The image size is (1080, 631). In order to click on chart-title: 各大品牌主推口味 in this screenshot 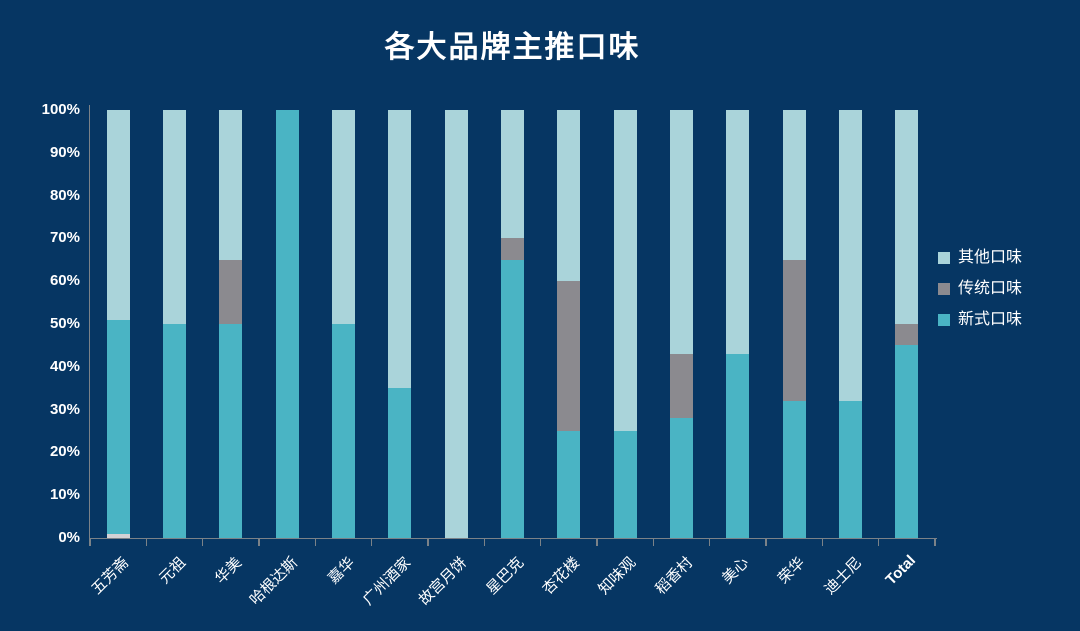, I will do `click(512, 47)`.